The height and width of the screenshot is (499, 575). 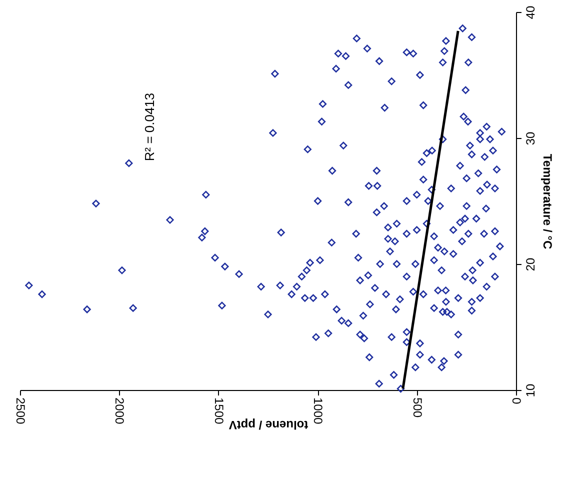 I want to click on annotation: R² = 0.0413, so click(x=149, y=127).